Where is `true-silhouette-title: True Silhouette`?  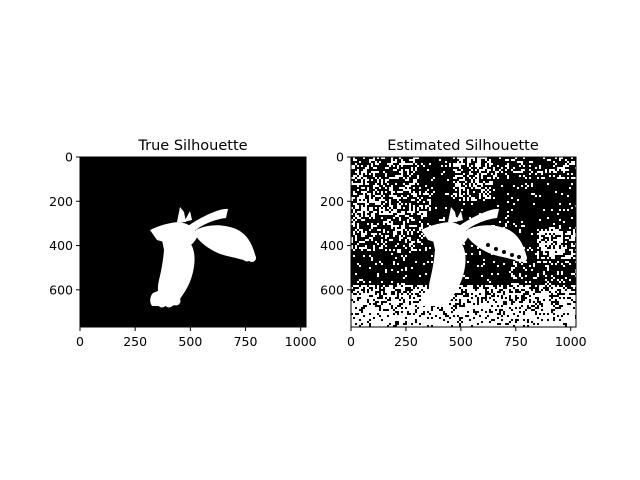
true-silhouette-title: True Silhouette is located at coordinates (192, 146).